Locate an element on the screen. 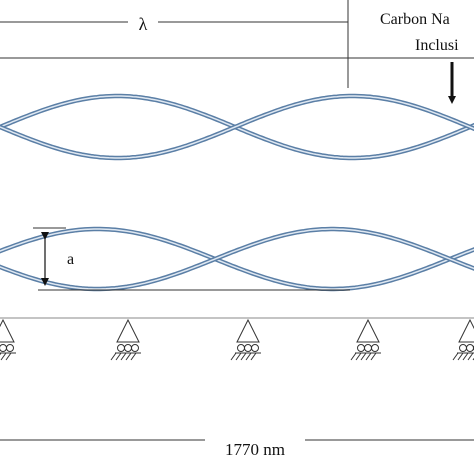  length-label: 1770 nm is located at coordinates (255, 449).